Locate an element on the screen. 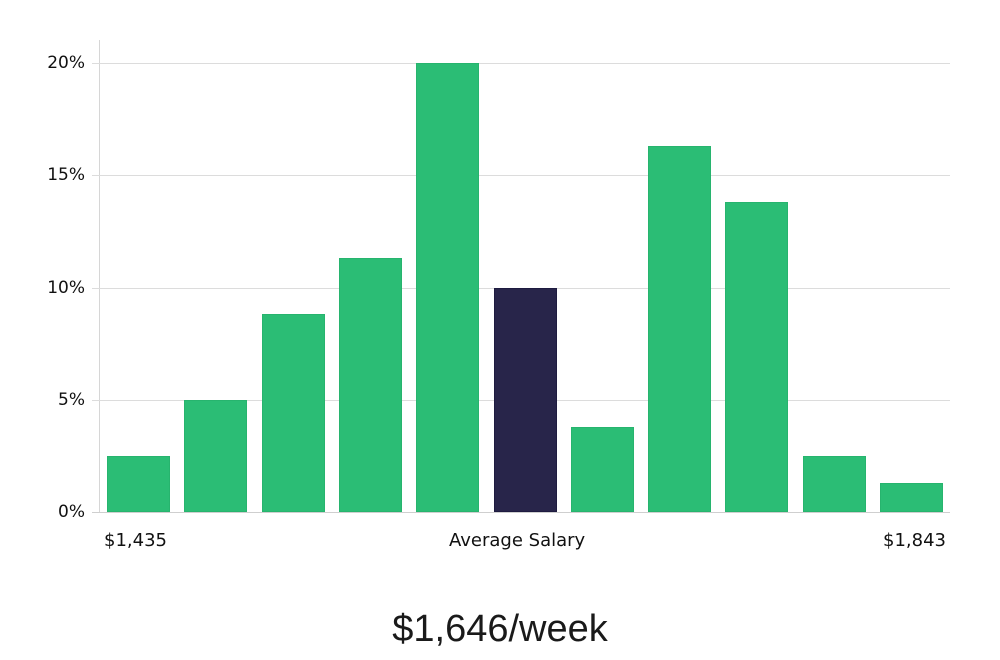 This screenshot has height=660, width=1000. x-max-label: $1,843 is located at coordinates (914, 540).